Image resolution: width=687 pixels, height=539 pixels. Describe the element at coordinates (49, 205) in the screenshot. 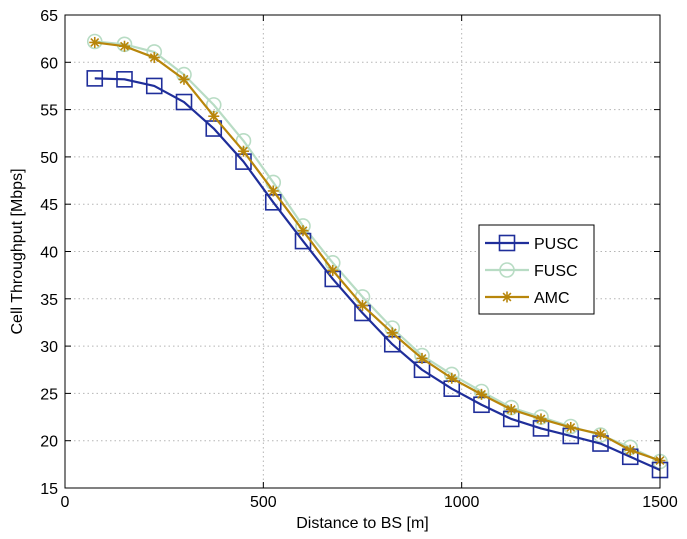

I see `y-tick-label: 45` at that location.